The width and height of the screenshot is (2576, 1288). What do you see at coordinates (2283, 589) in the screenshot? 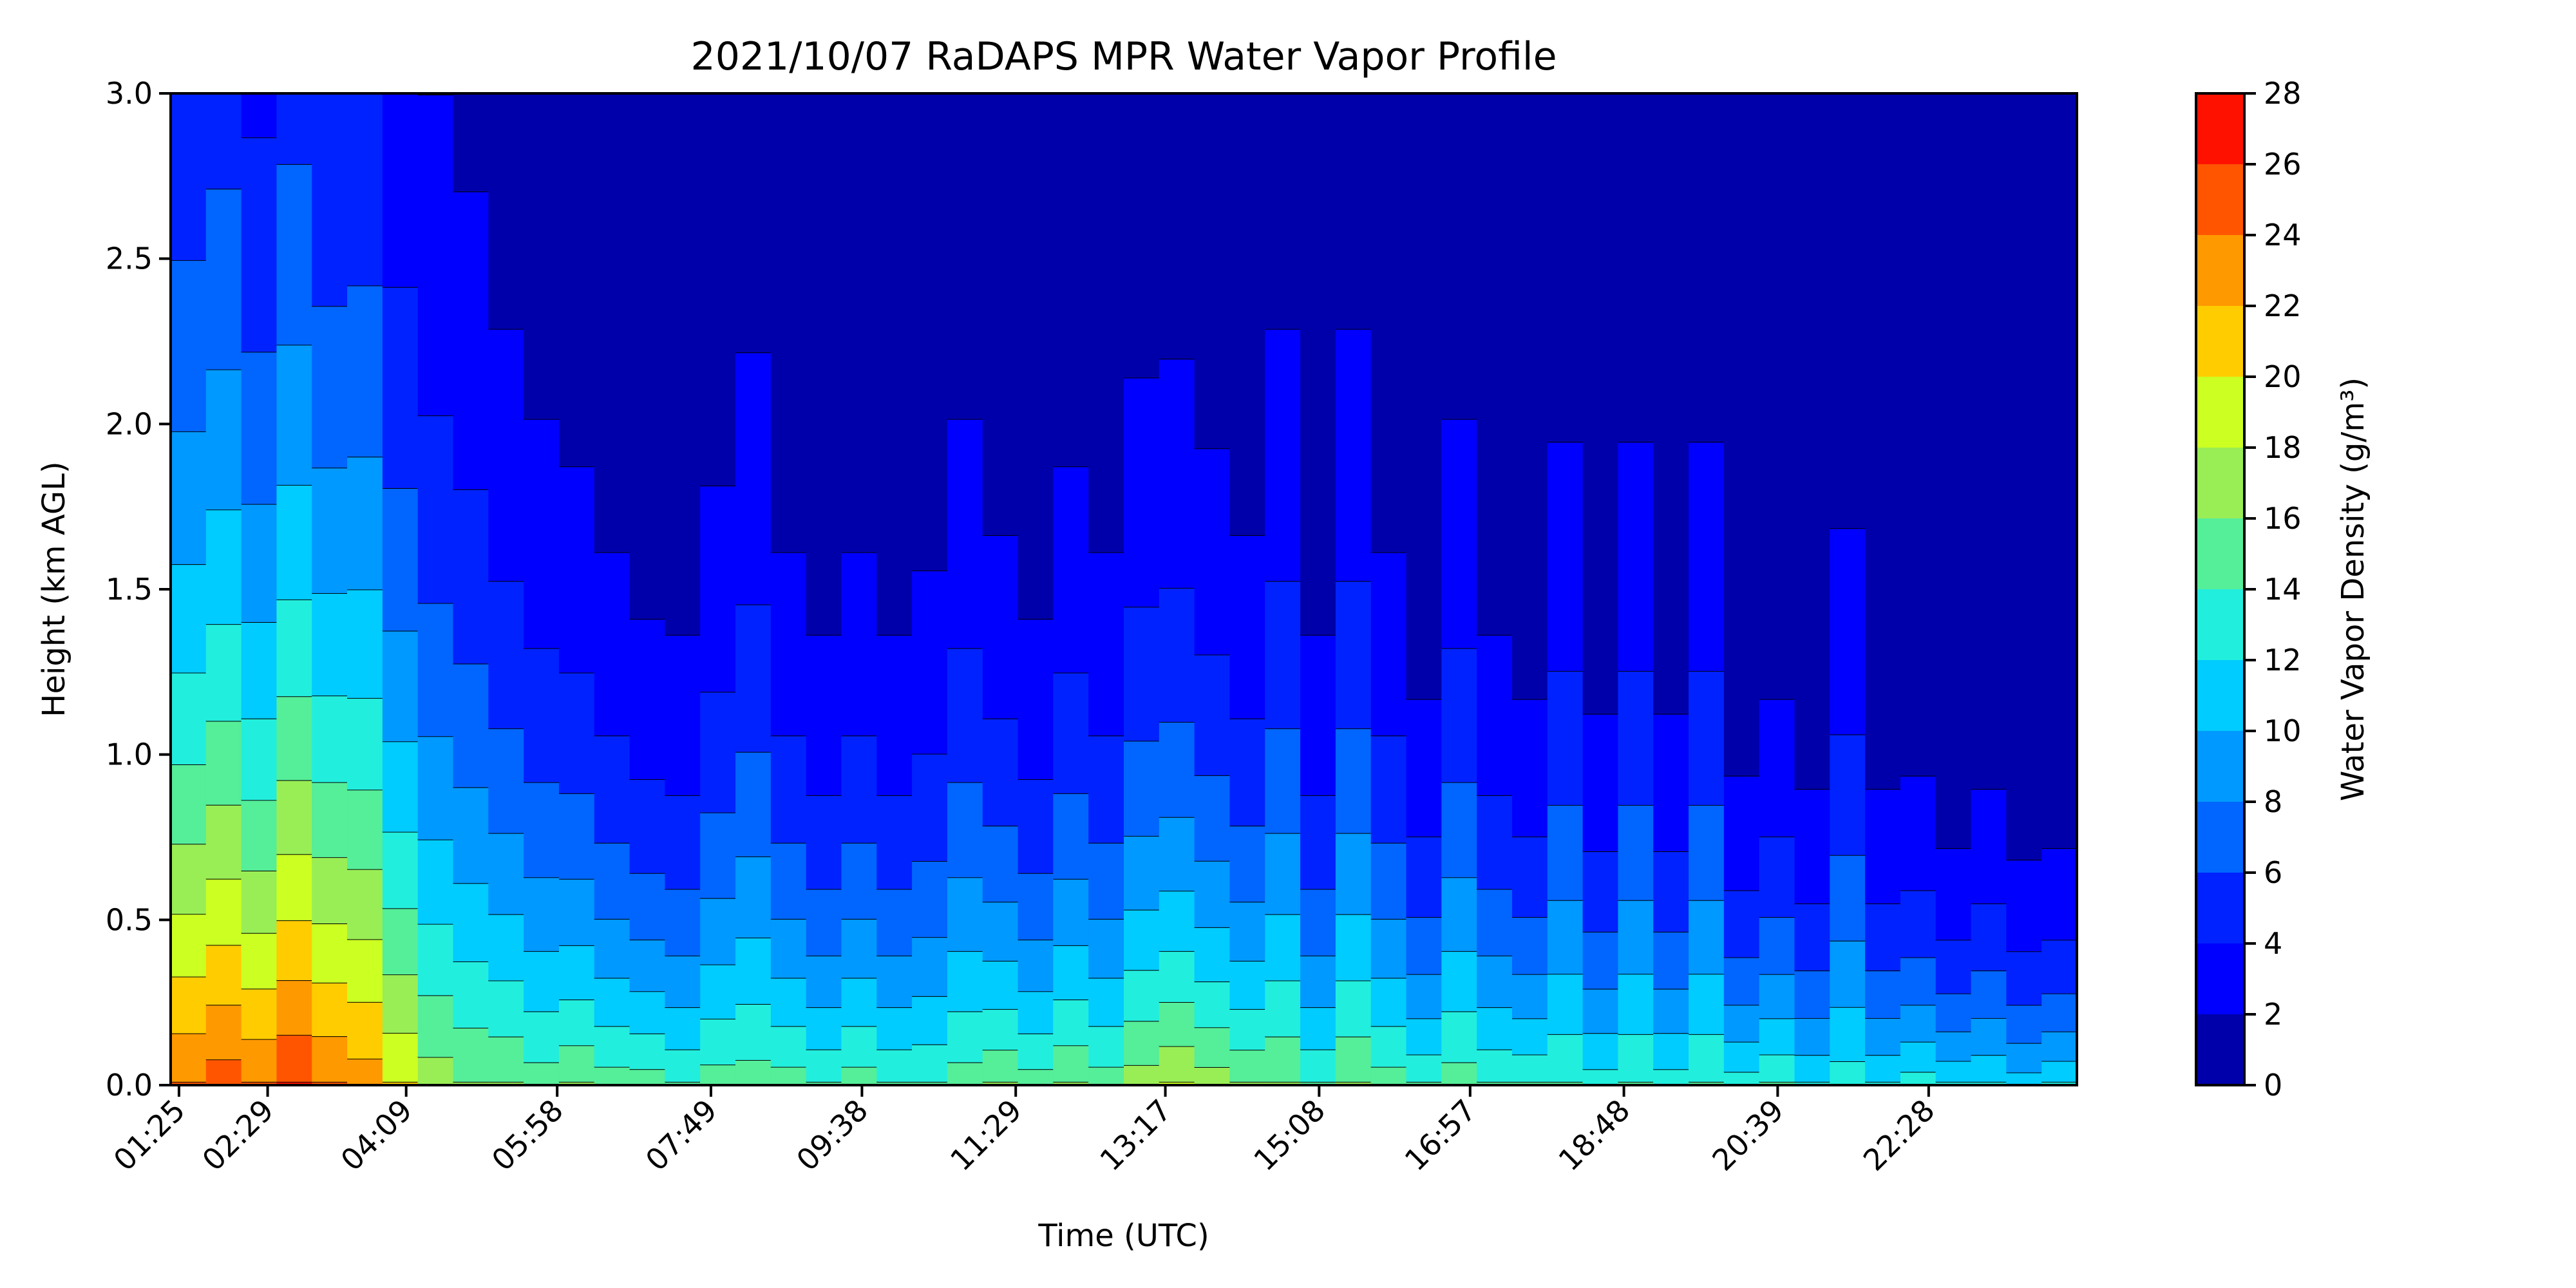
I see `colorbar-tick-label: 14` at bounding box center [2283, 589].